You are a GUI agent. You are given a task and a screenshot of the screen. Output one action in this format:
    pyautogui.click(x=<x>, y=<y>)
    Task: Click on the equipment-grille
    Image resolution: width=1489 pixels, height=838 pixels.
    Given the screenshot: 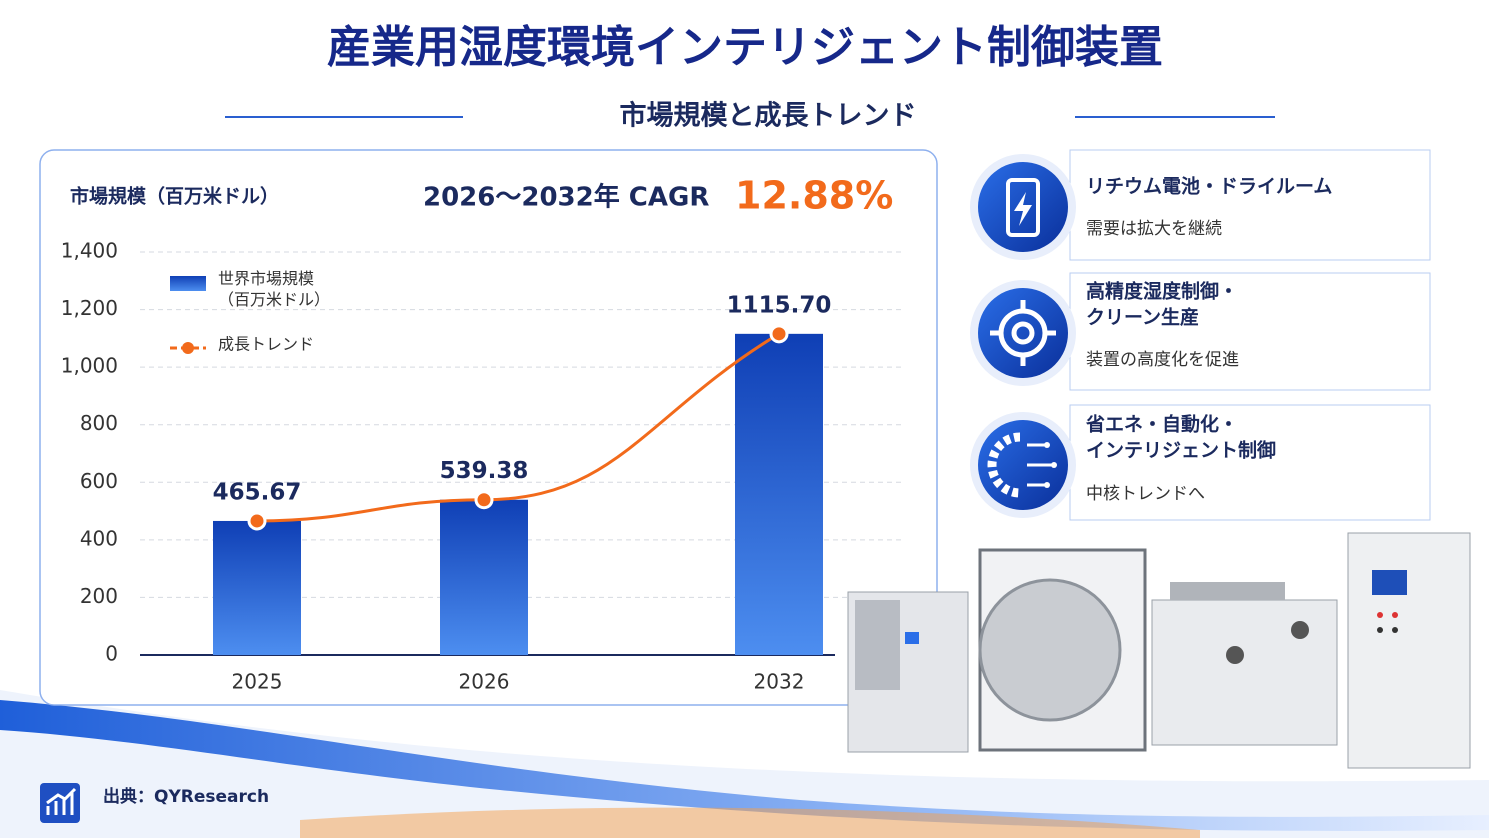 What is the action you would take?
    pyautogui.click(x=877, y=645)
    